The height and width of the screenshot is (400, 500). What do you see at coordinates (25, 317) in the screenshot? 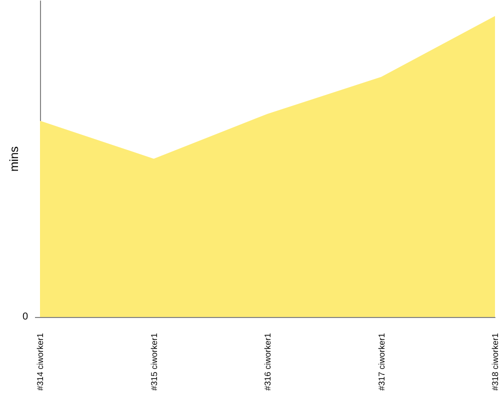
I see `text: 0` at bounding box center [25, 317].